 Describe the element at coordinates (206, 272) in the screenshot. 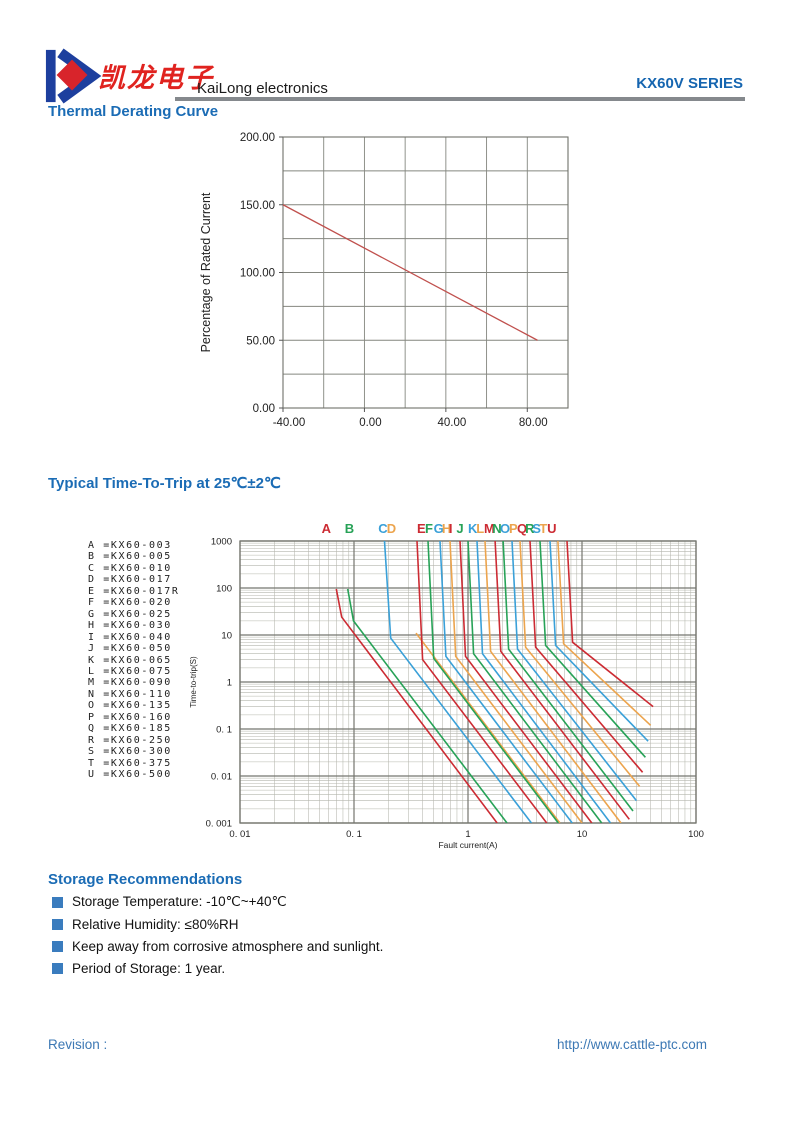

I see `y-axis-title: Percentage of Rated Current` at that location.